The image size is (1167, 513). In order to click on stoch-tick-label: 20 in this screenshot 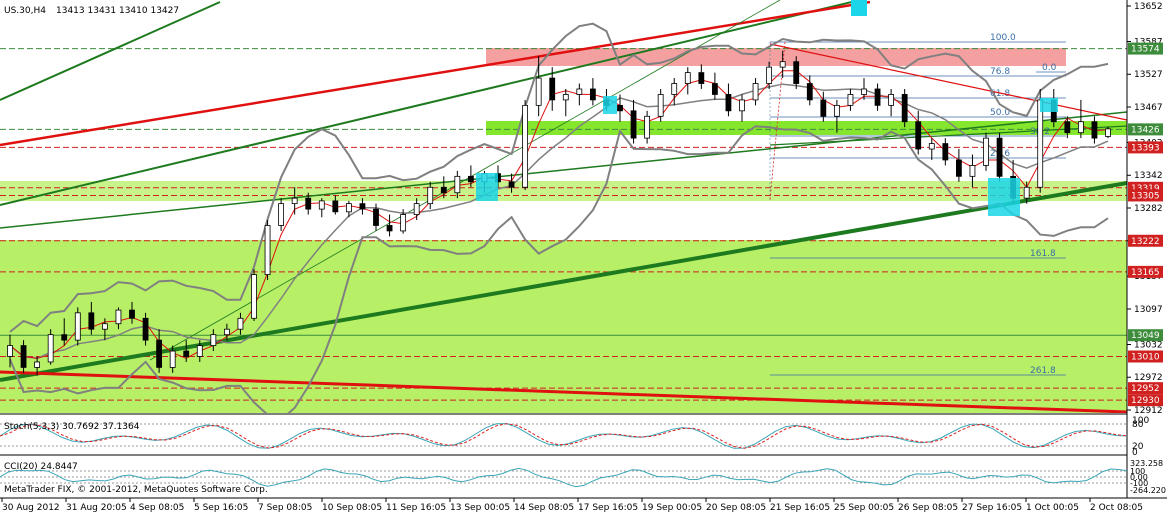, I will do `click(1138, 447)`.